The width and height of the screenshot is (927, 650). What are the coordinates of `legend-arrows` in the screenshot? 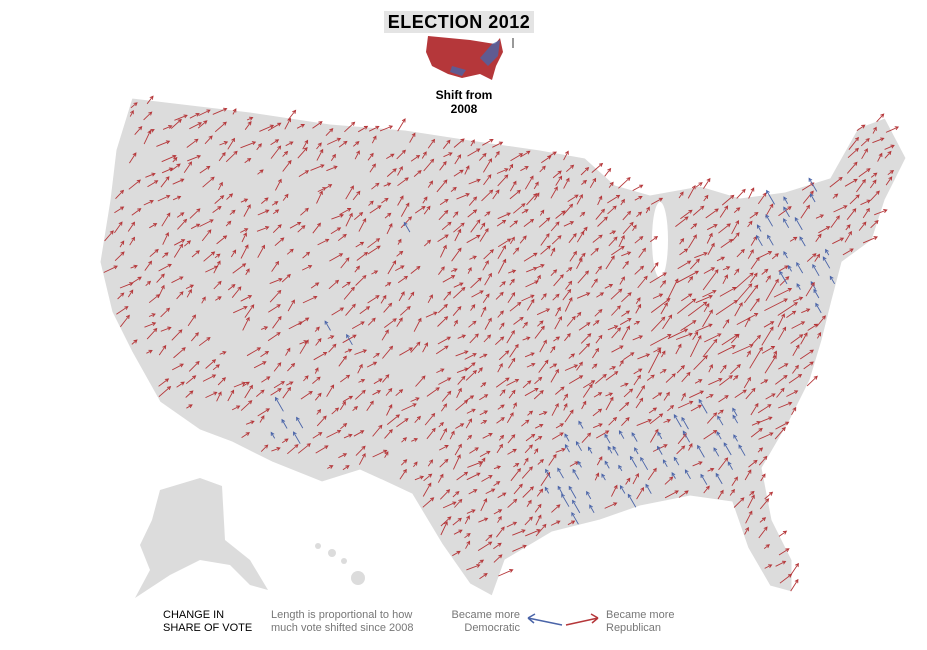 It's located at (563, 619).